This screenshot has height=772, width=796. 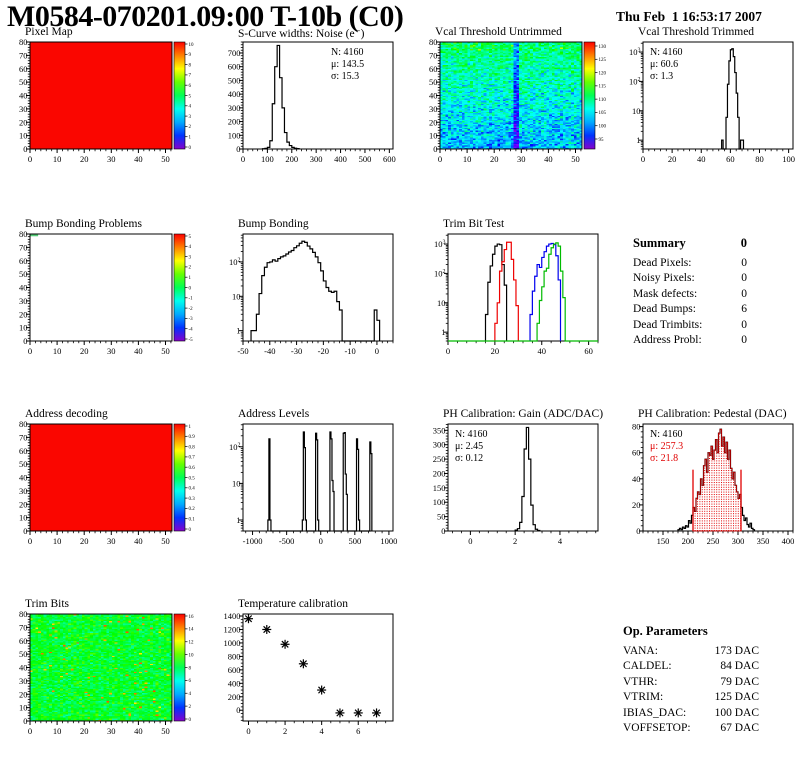 I want to click on svg-text: 9, so click(x=190, y=55).